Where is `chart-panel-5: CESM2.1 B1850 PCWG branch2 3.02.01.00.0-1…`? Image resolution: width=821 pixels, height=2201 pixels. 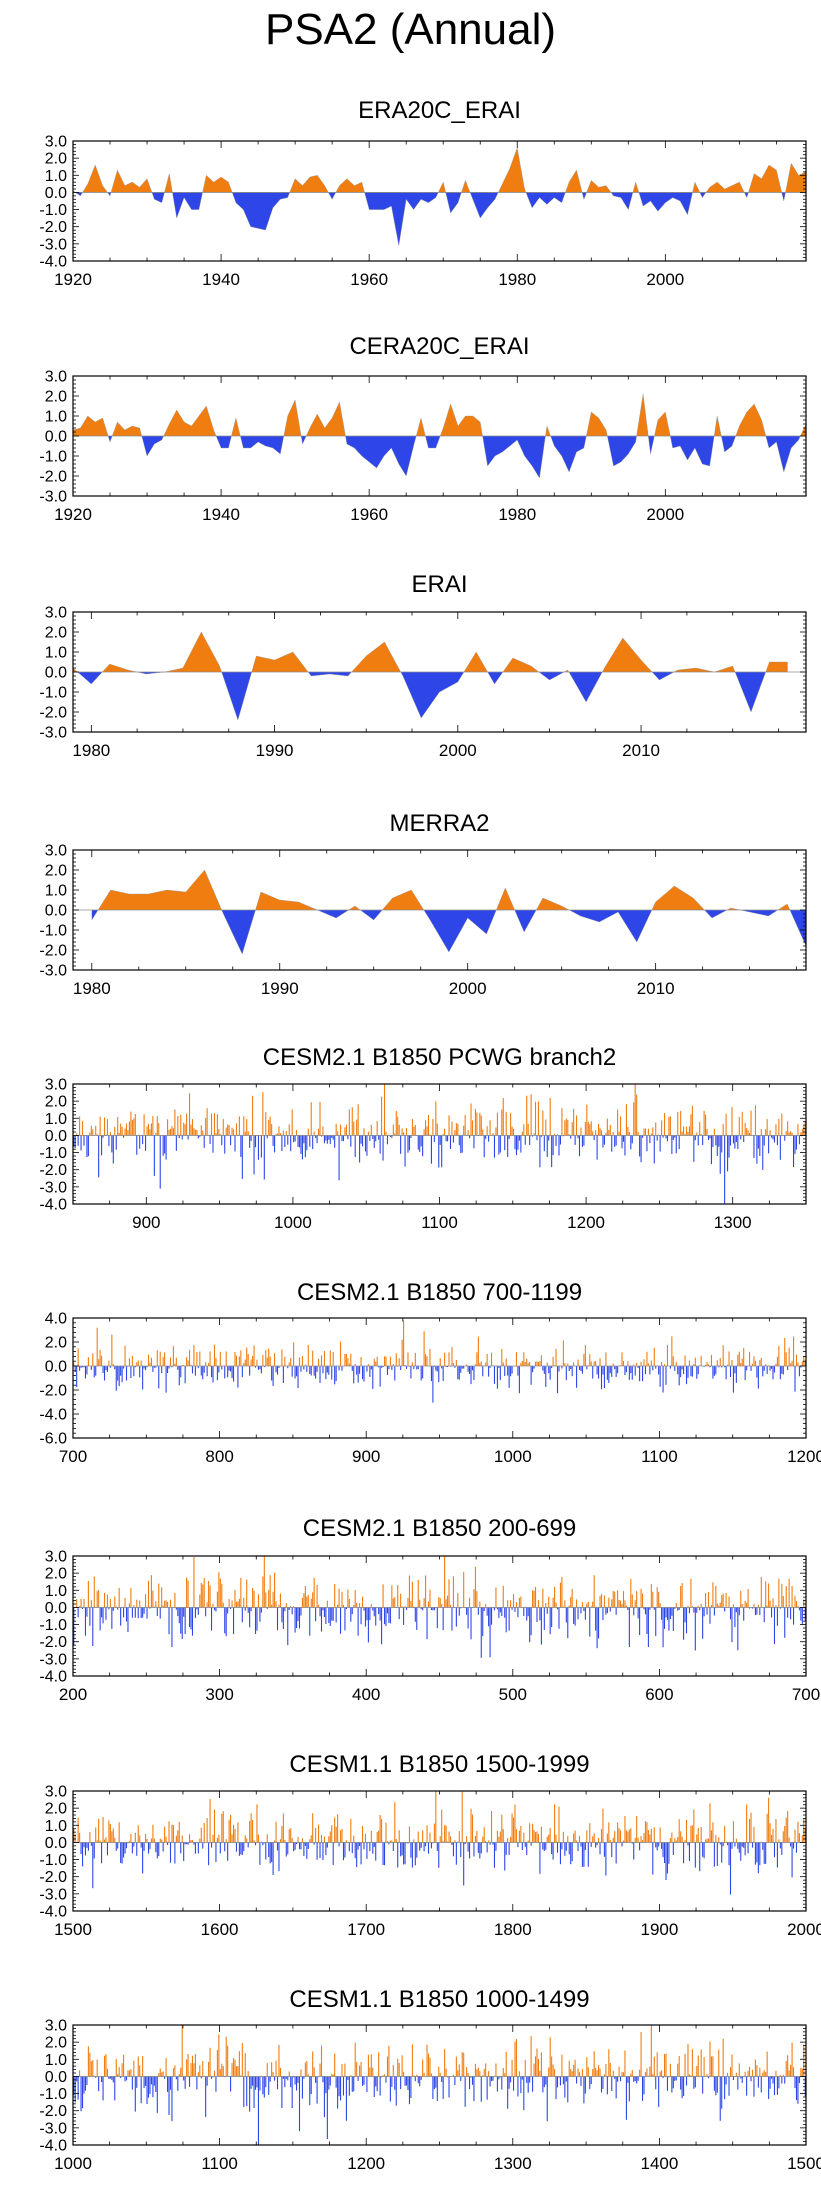
chart-panel-5: CESM2.1 B1850 PCWG branch2 3.02.01.00.0-1… is located at coordinates (423, 1138).